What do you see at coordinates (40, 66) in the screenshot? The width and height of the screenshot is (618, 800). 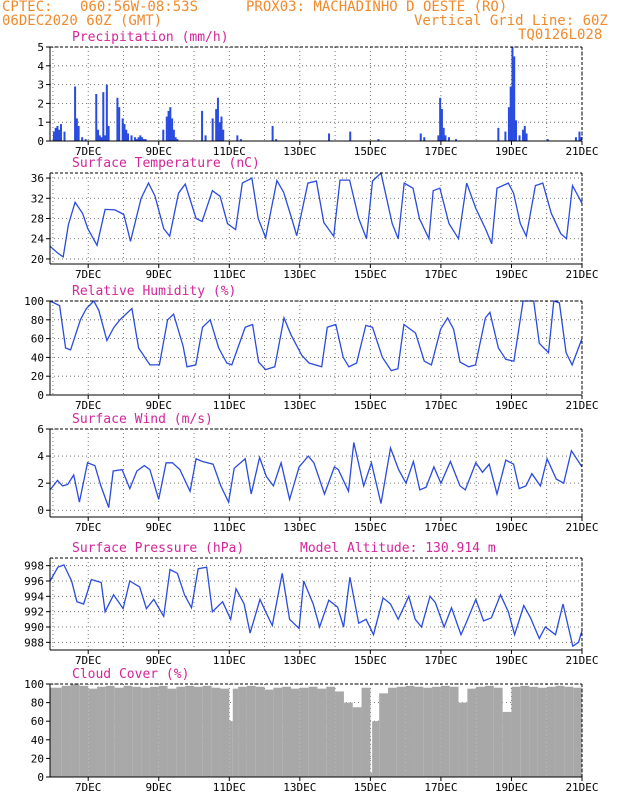 I see `y-tick-label: 4` at bounding box center [40, 66].